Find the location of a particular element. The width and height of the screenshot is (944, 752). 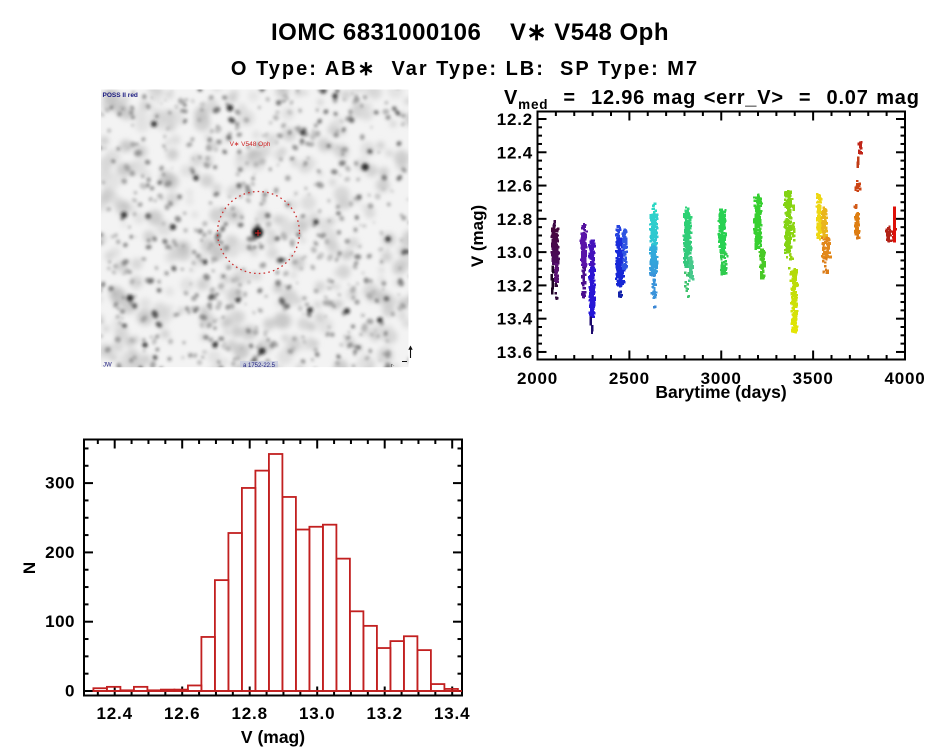

svg-text: 4000 is located at coordinates (904, 378).